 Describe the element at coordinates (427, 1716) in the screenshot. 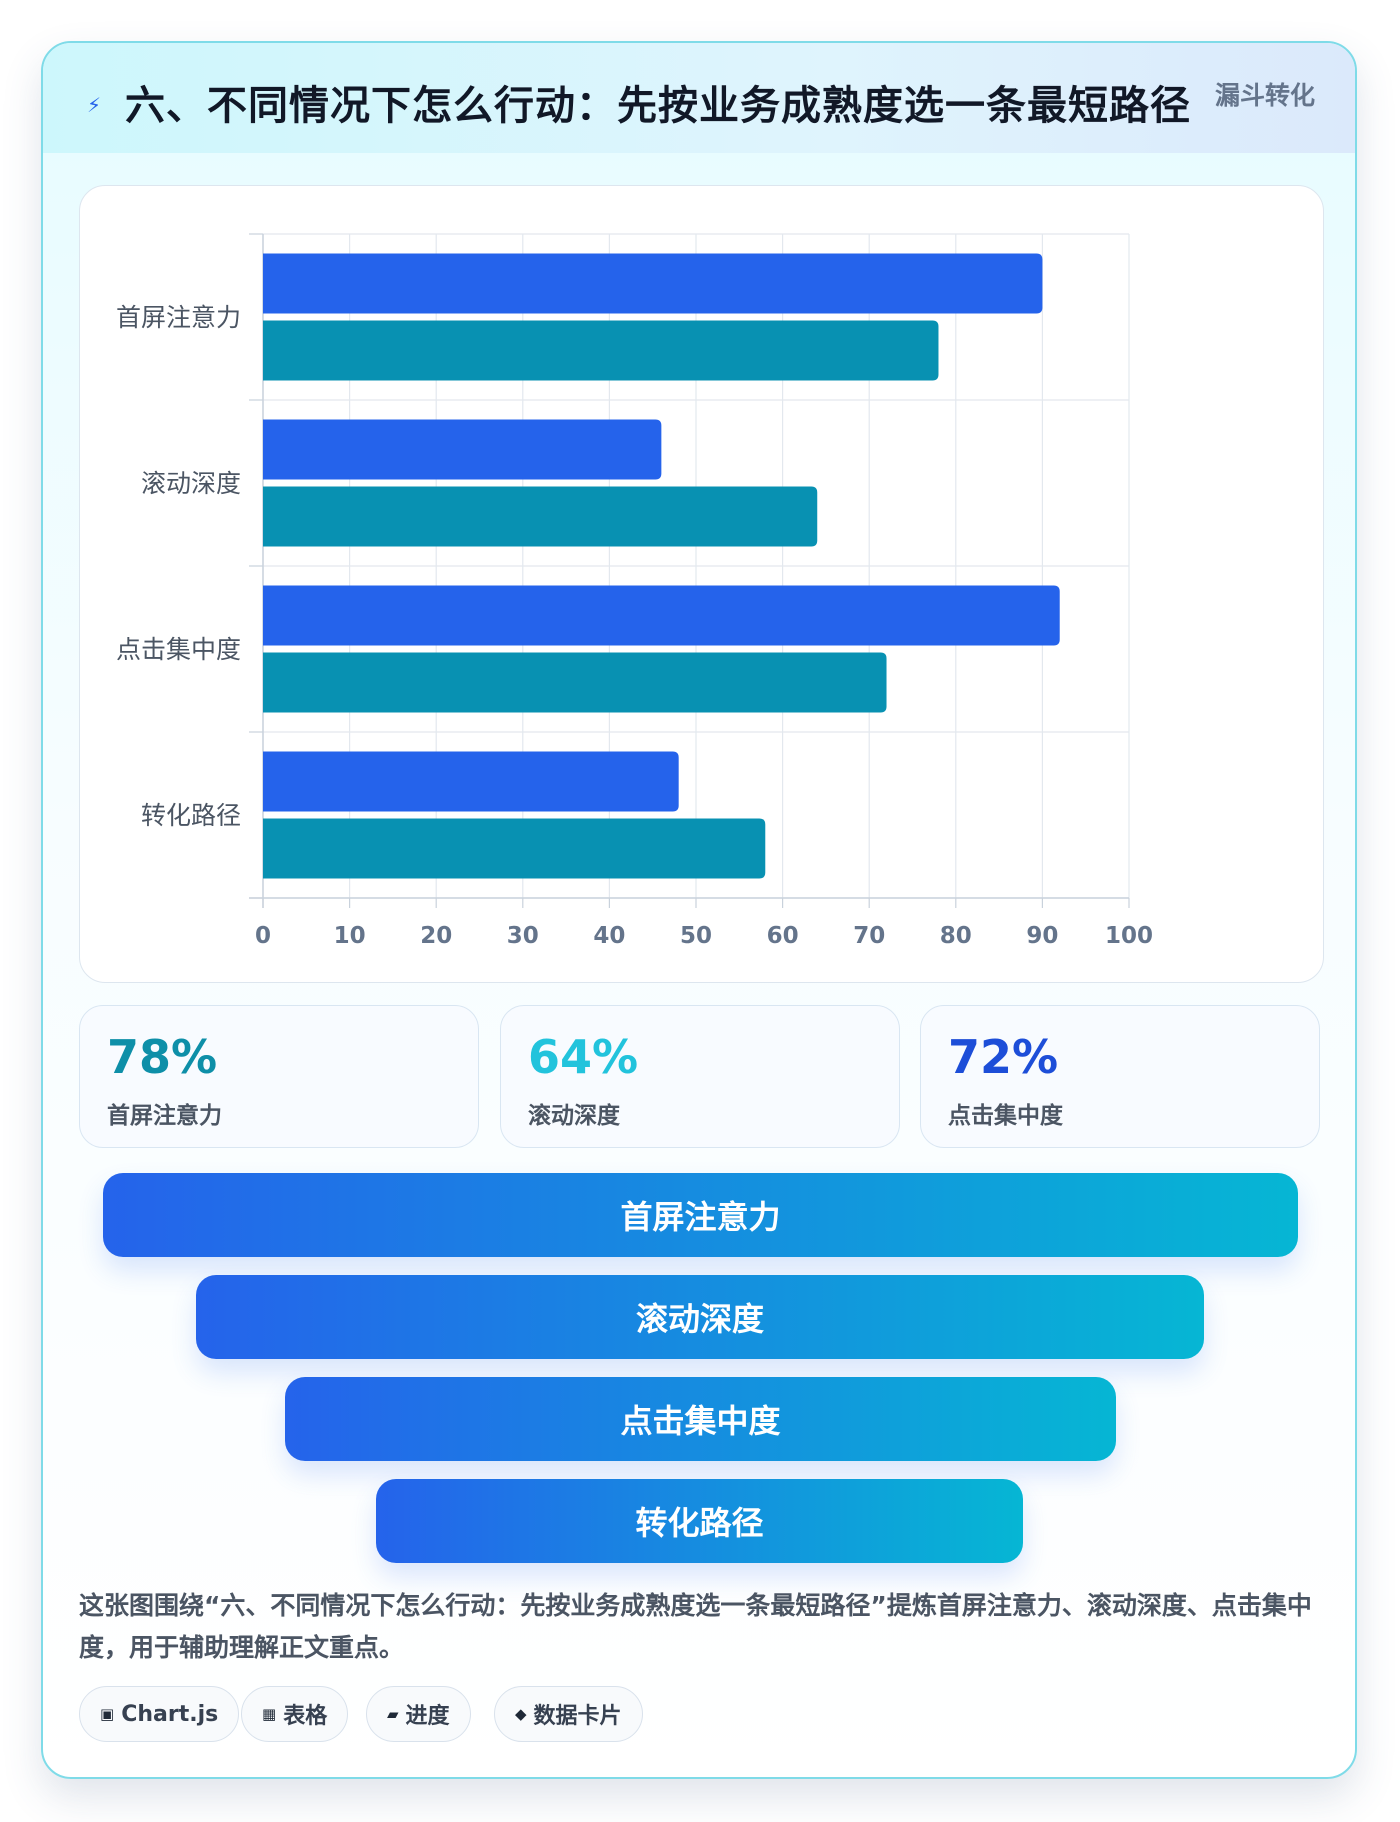

I see `chip-label: 进度` at that location.